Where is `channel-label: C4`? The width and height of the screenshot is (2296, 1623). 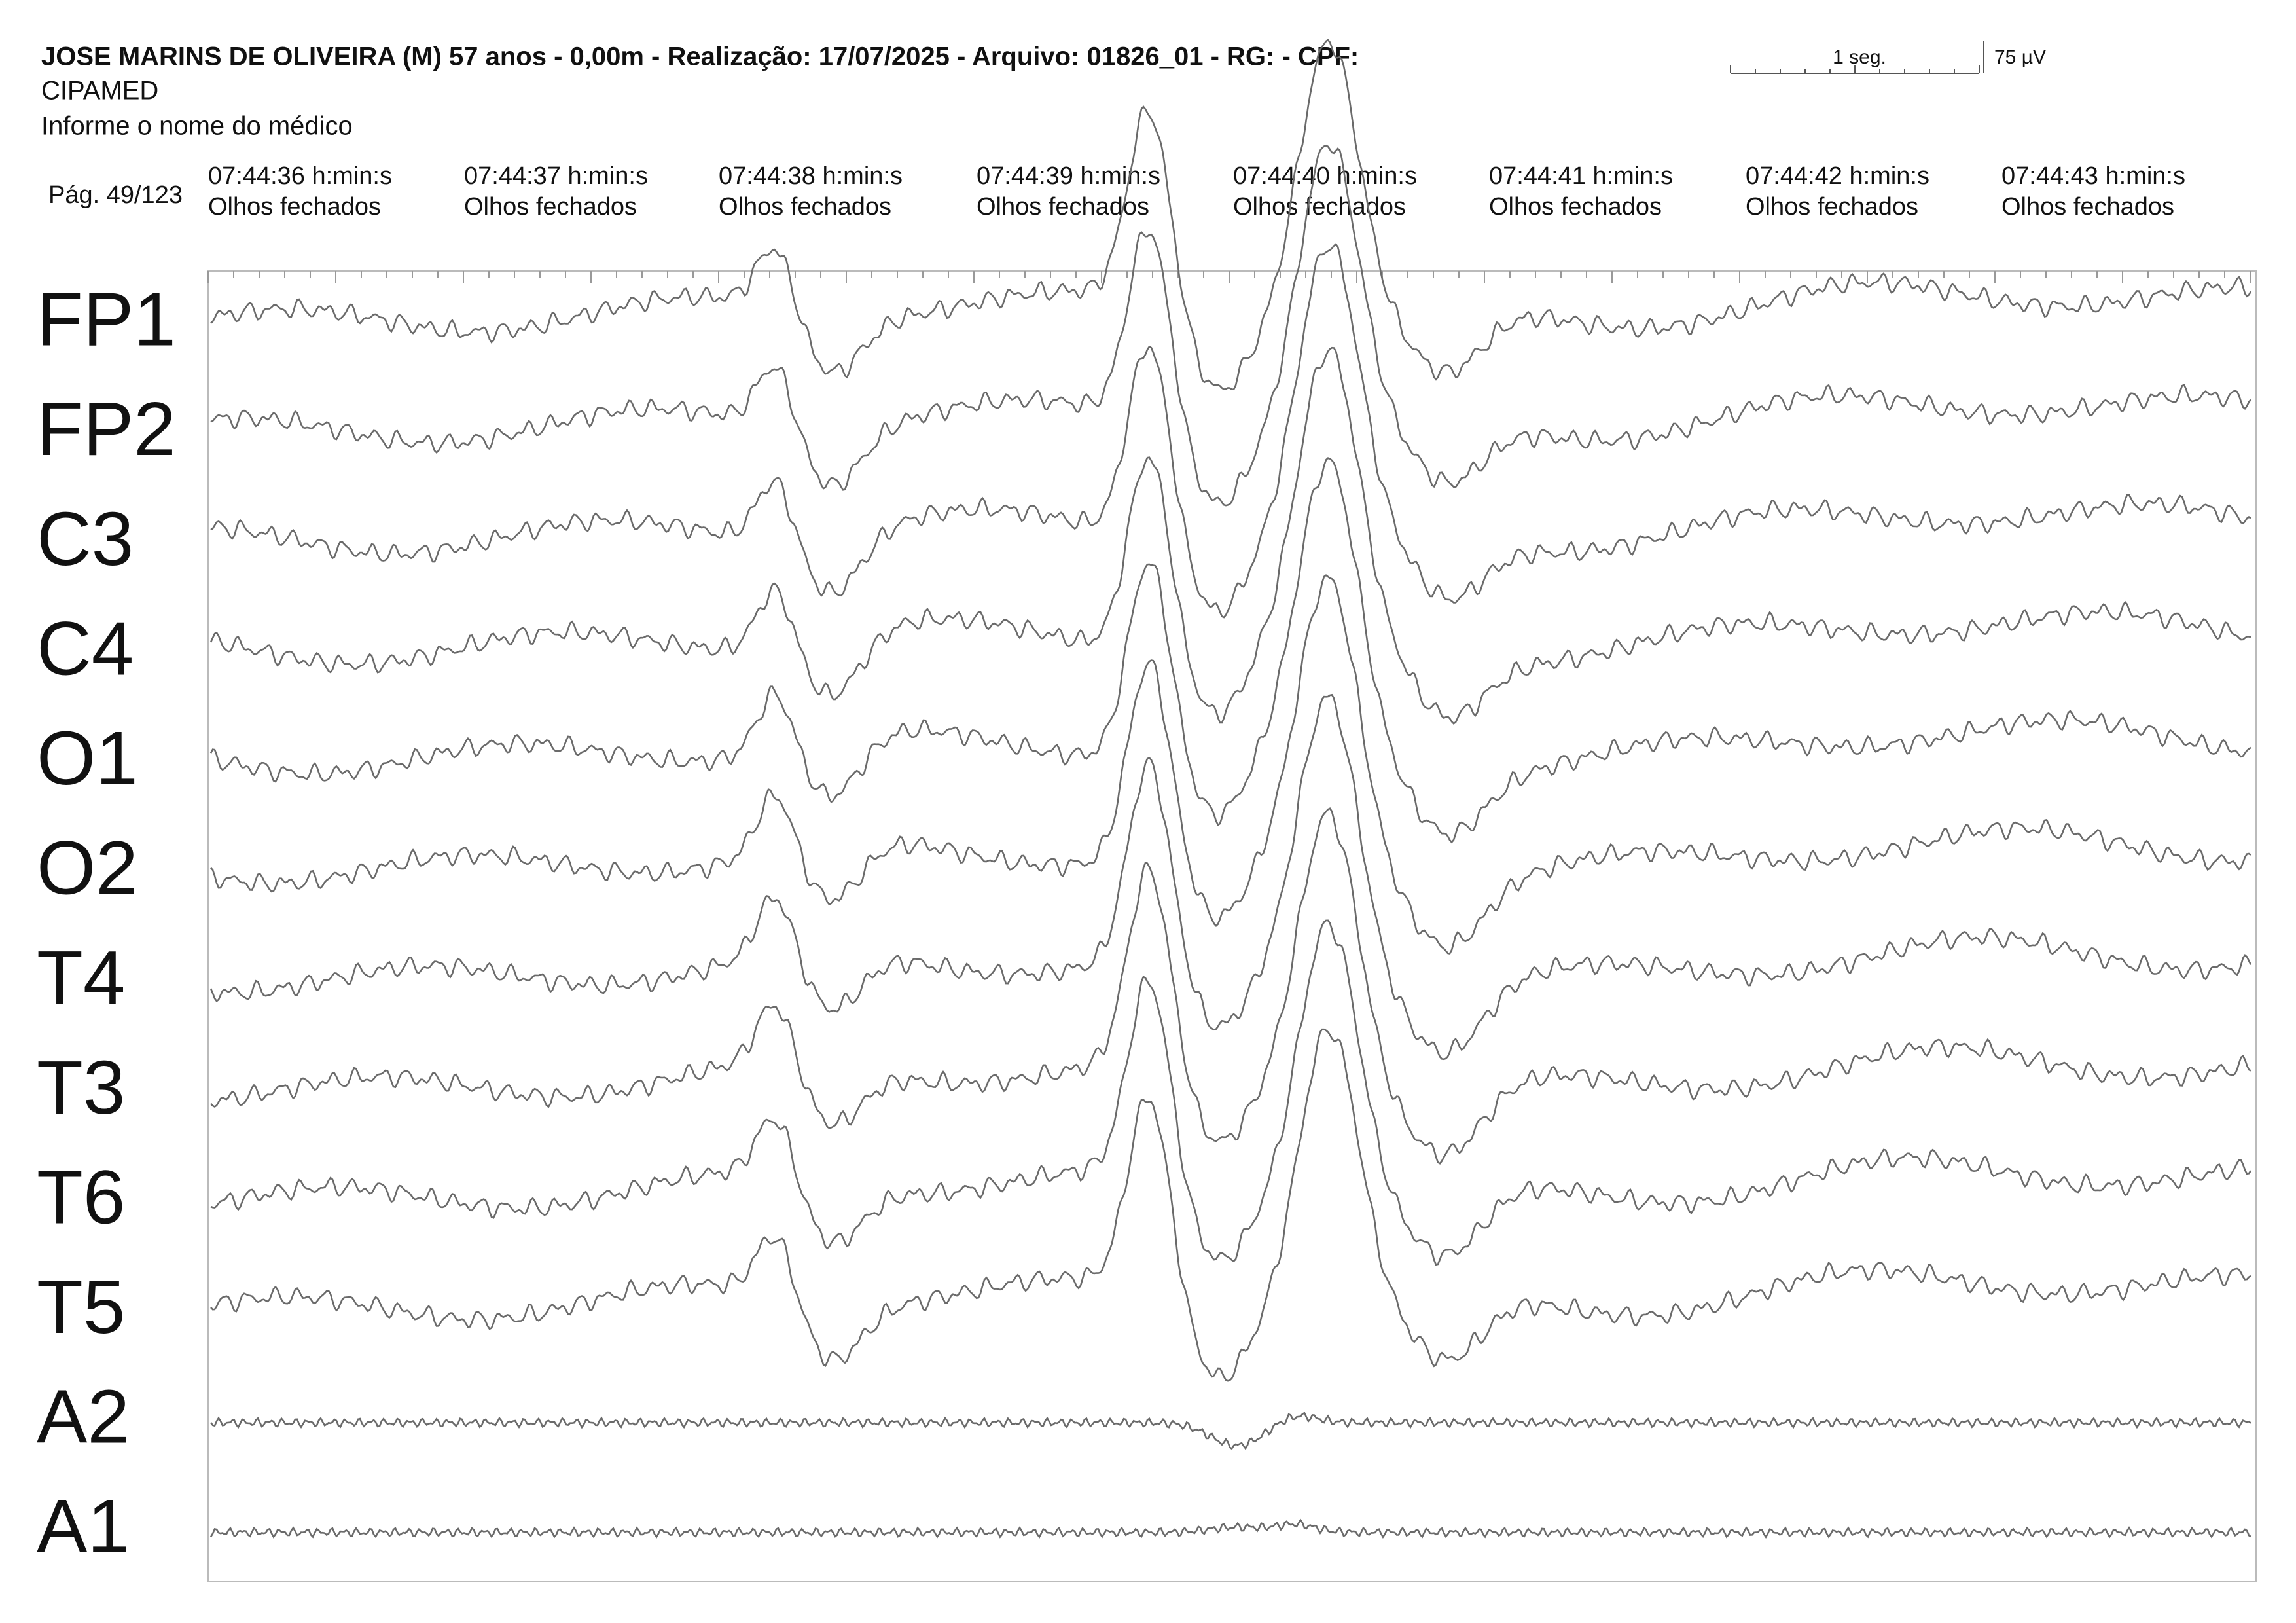 channel-label: C4 is located at coordinates (85, 648).